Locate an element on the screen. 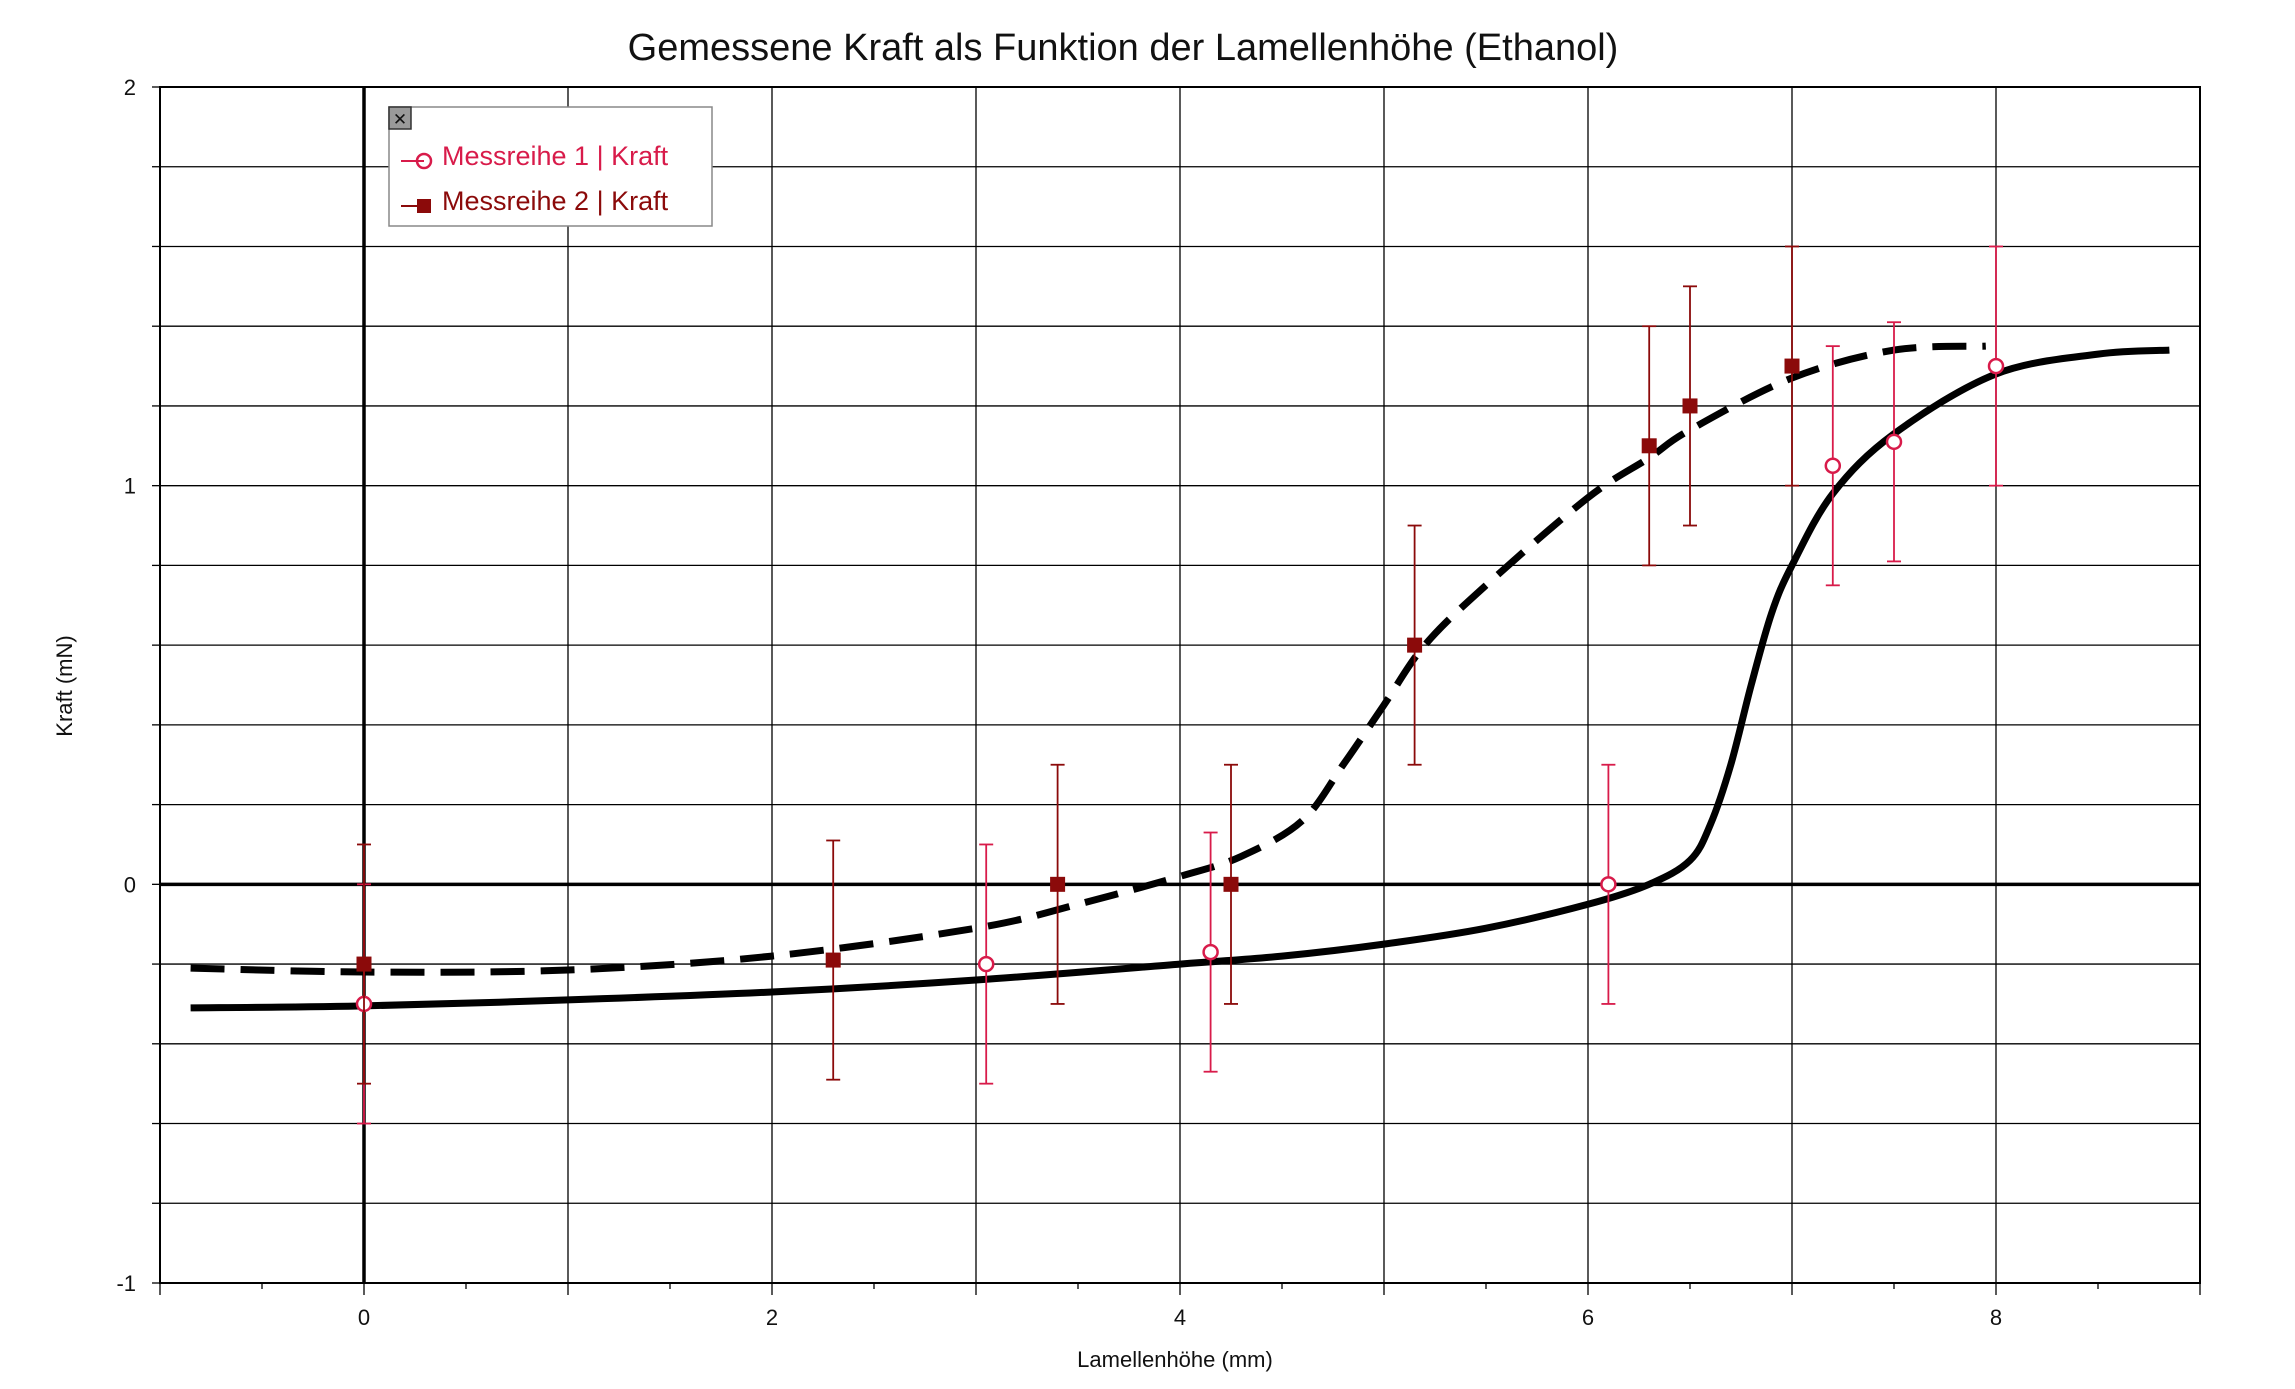 This screenshot has height=1389, width=2295. y-tick-label: -1 is located at coordinates (126, 1283).